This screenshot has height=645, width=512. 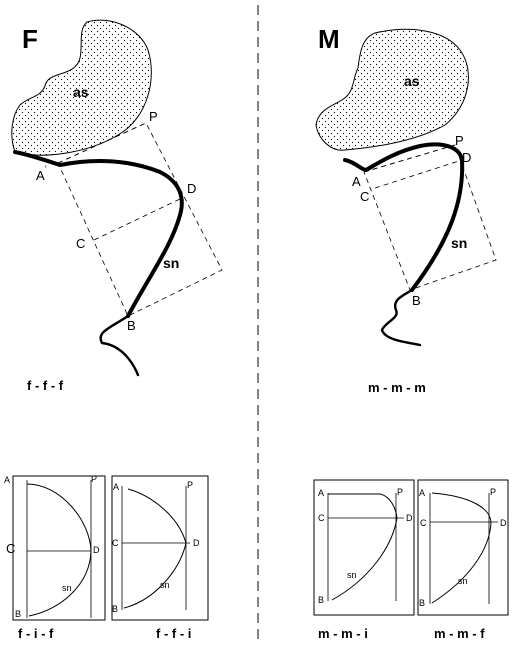 What do you see at coordinates (423, 523) in the screenshot?
I see `box4-c: C` at bounding box center [423, 523].